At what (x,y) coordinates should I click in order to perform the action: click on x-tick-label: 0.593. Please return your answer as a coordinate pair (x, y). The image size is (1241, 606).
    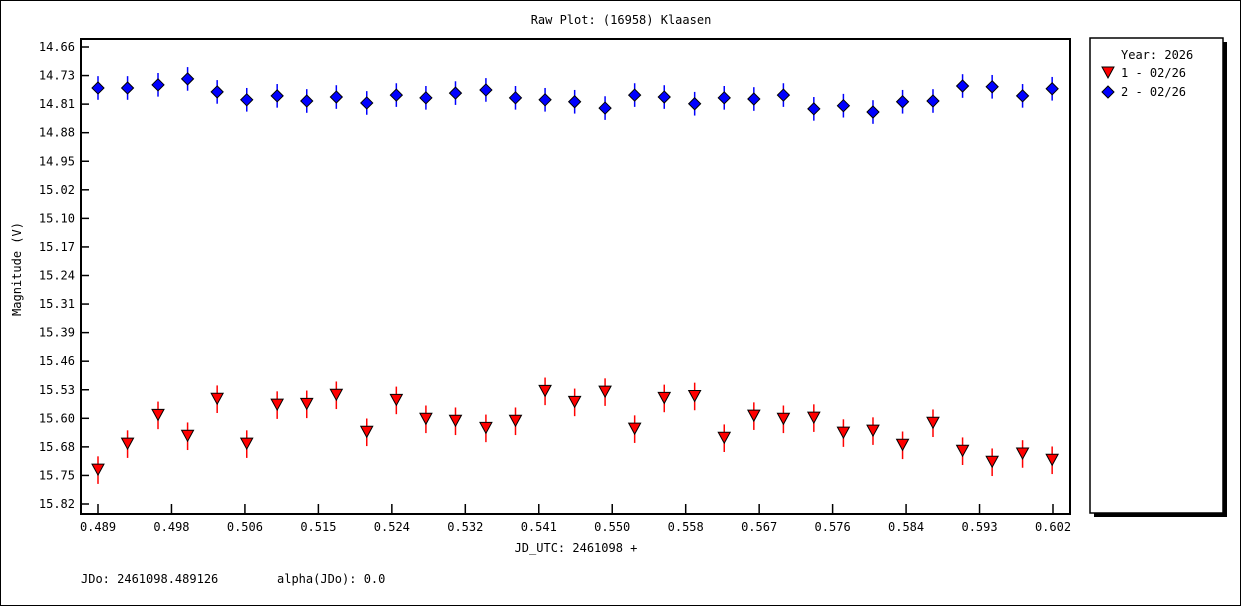
    Looking at the image, I should click on (979, 527).